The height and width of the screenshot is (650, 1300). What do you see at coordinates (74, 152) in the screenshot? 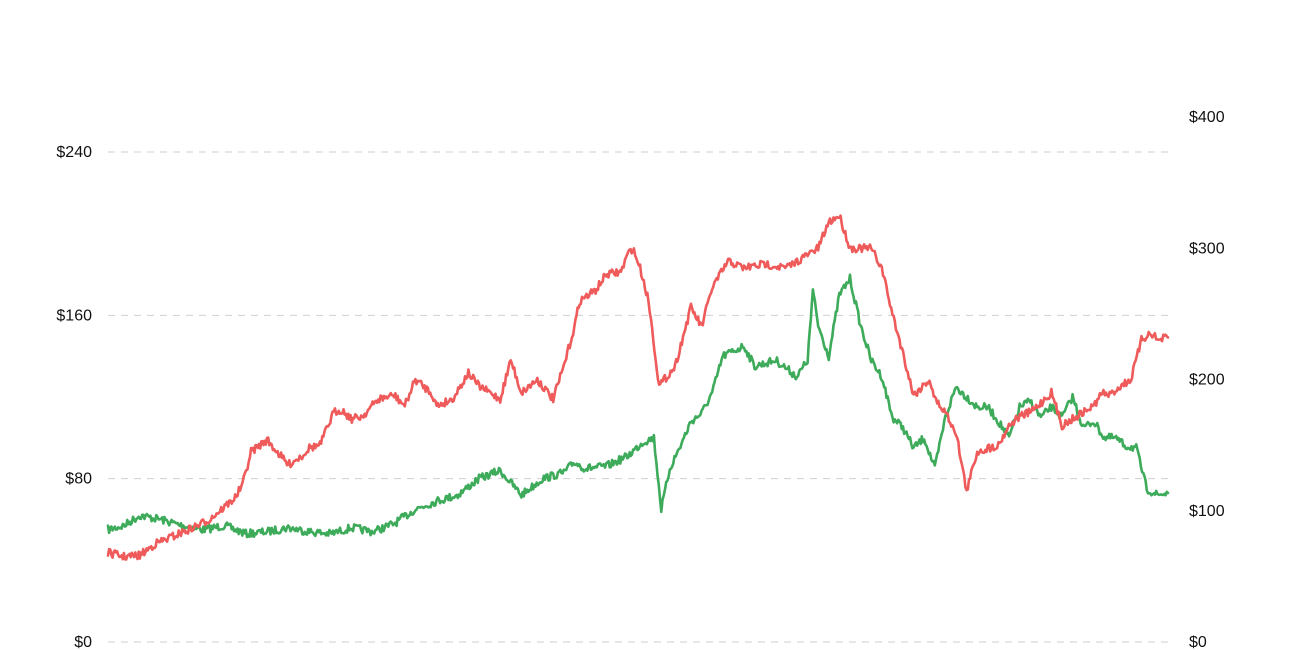
I see `left-tick-label: $240` at bounding box center [74, 152].